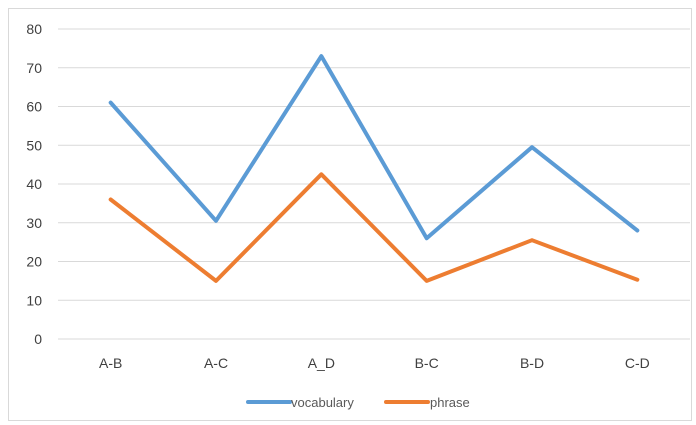 The image size is (696, 425). I want to click on y-tick-label-60: 60, so click(34, 107).